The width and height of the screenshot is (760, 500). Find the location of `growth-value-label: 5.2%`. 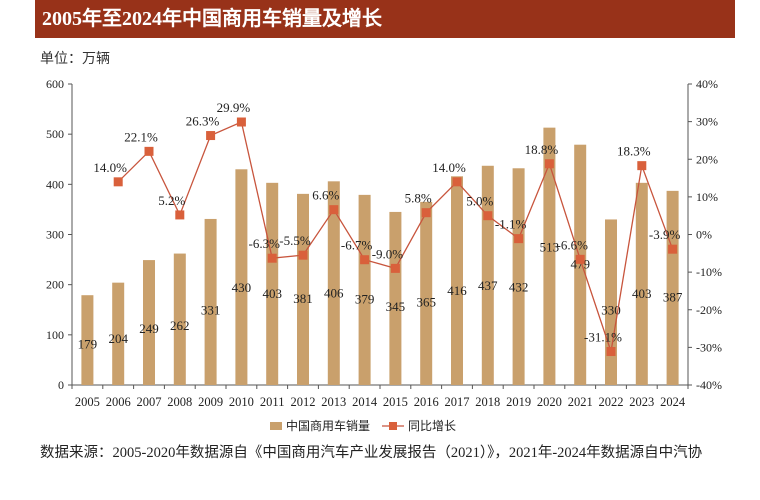

growth-value-label: 5.2% is located at coordinates (171, 200).